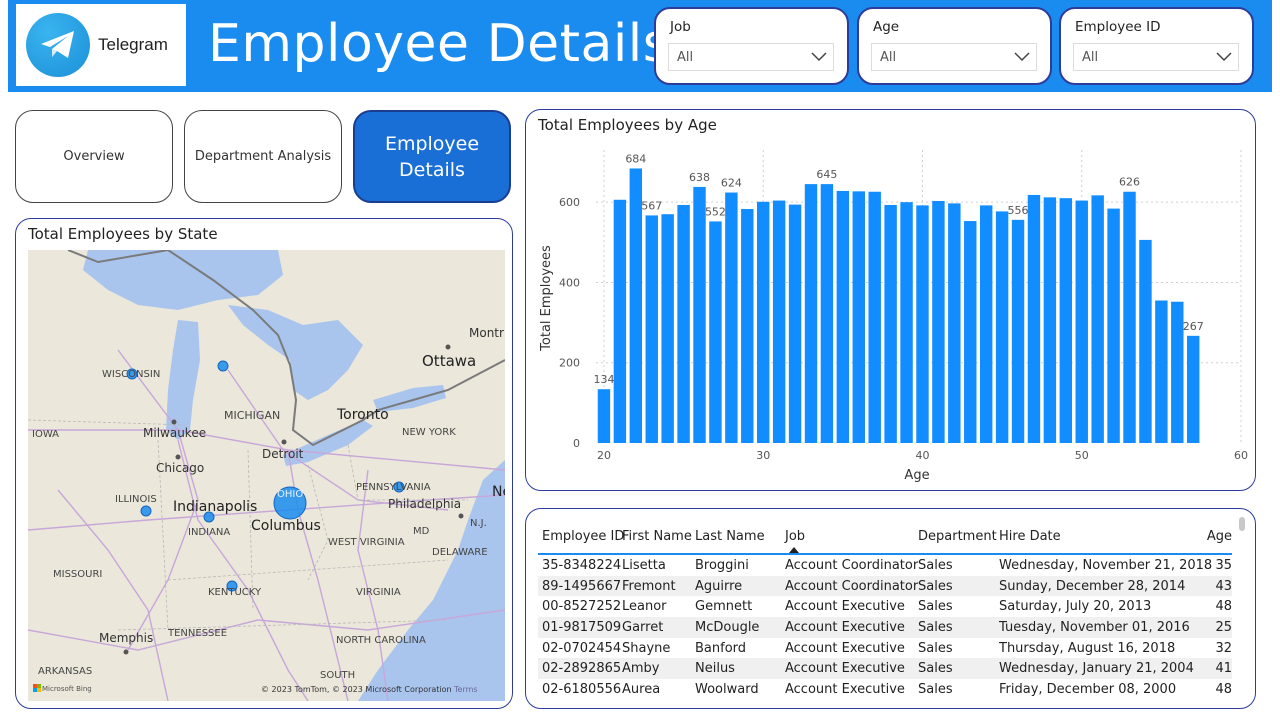 This screenshot has width=1280, height=720. What do you see at coordinates (223, 366) in the screenshot?
I see `michigan-bubble` at bounding box center [223, 366].